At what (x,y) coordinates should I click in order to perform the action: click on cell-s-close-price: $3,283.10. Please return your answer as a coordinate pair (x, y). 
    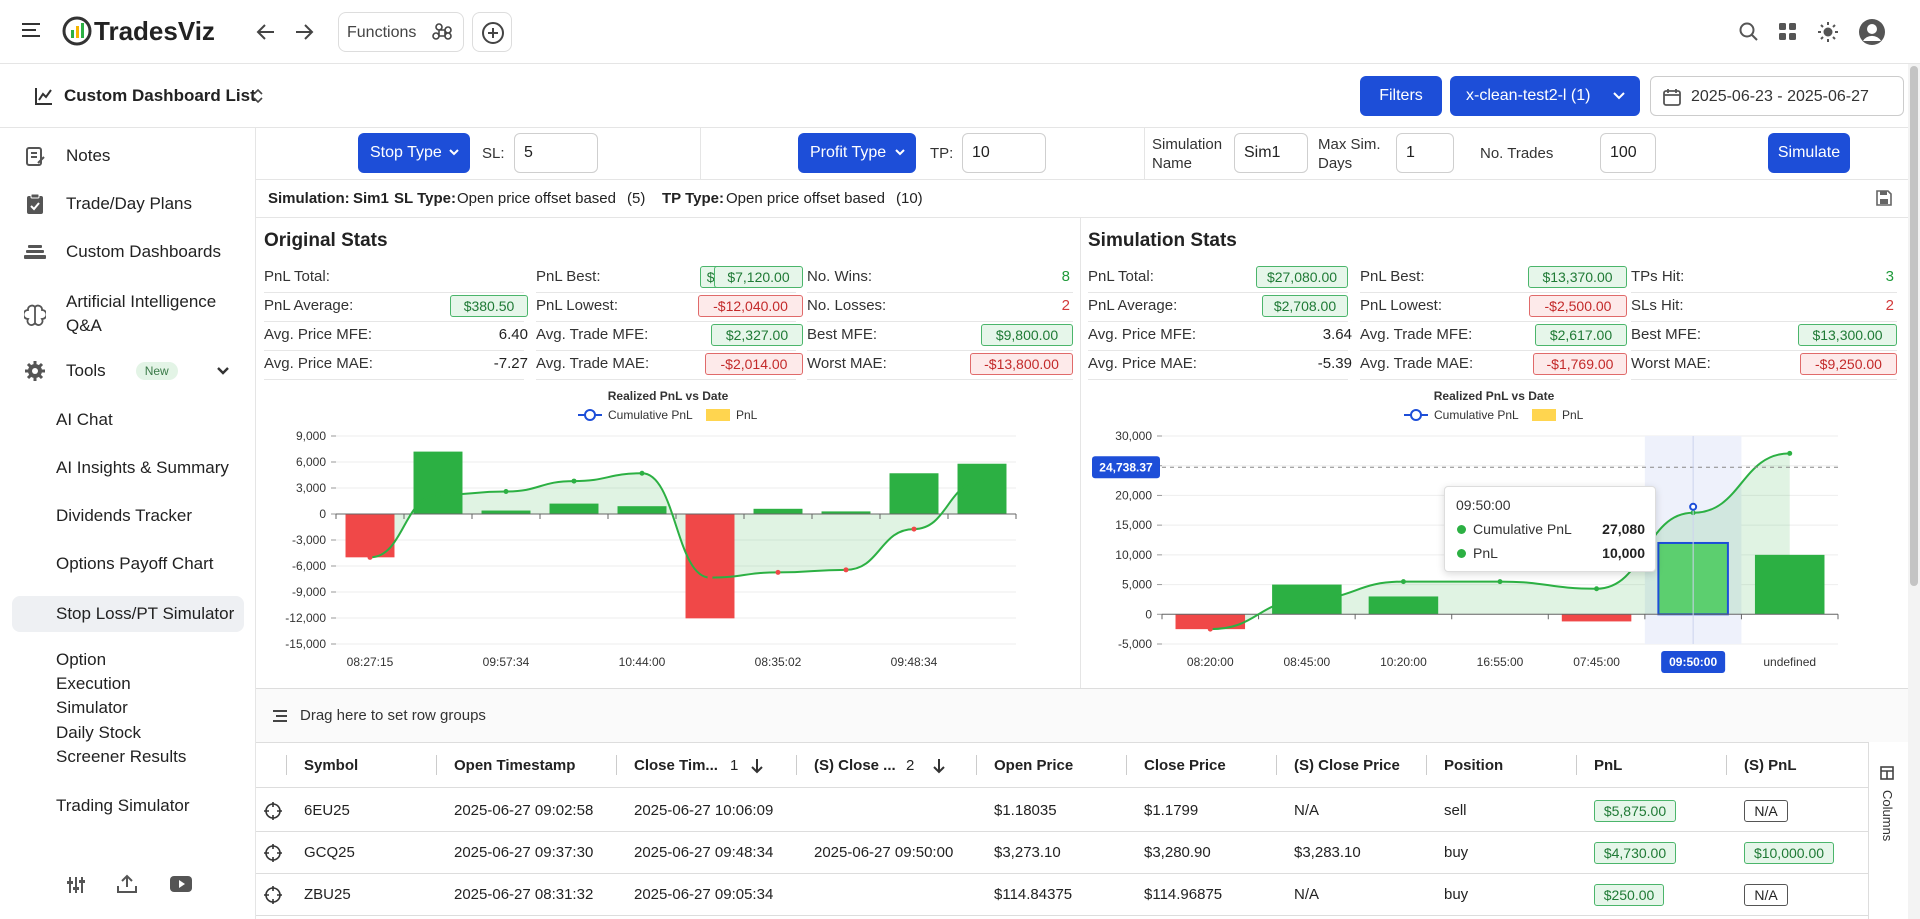
    Looking at the image, I should click on (1327, 852).